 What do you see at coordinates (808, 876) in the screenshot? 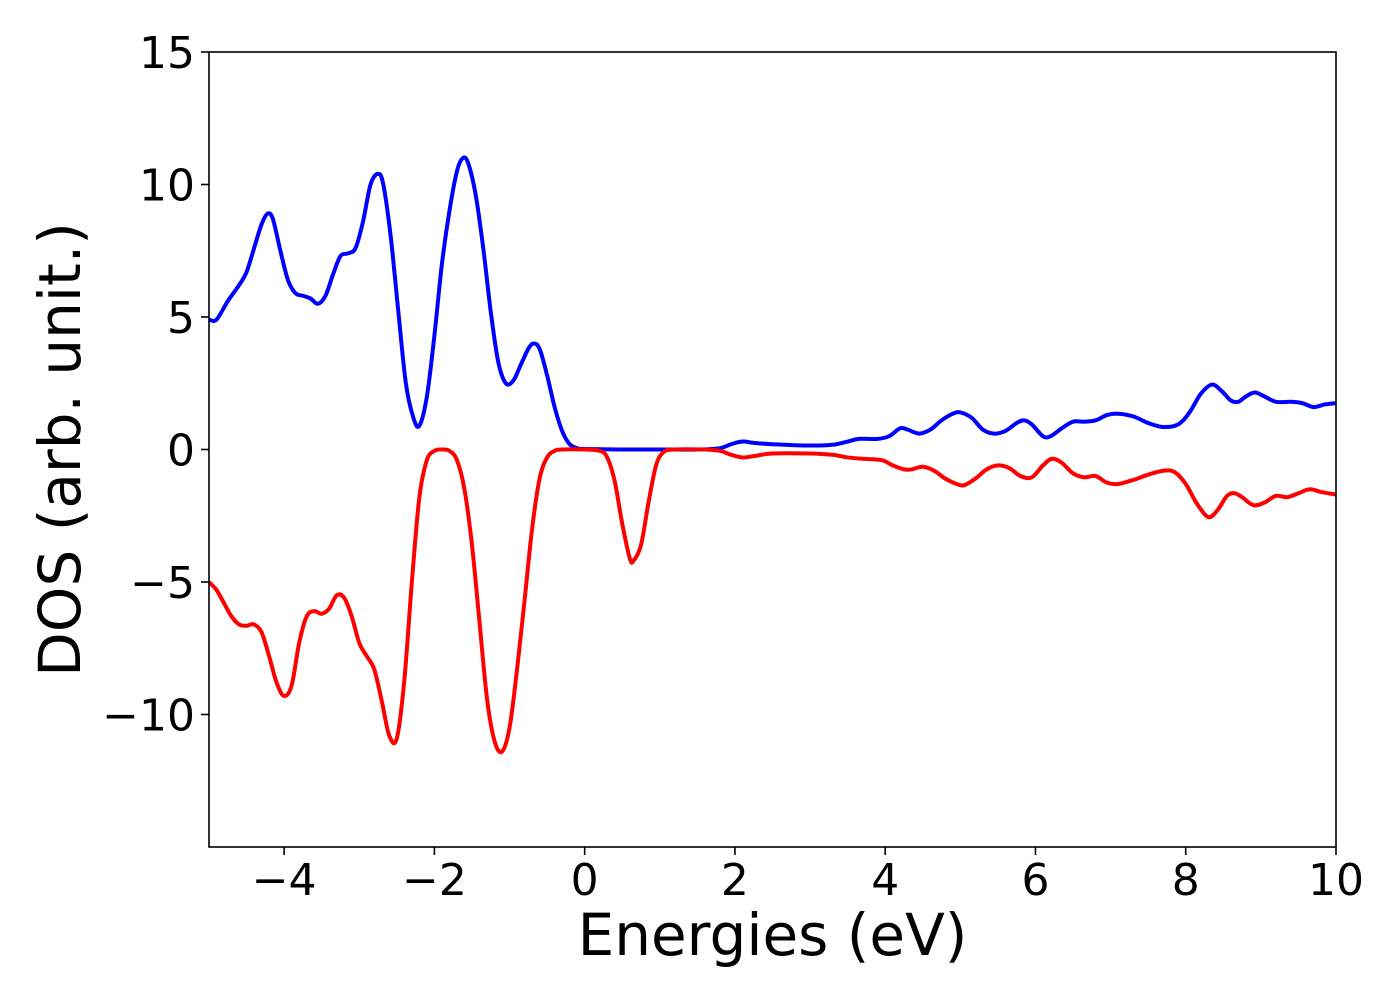
I see `x-axis: −4 −2 0 2 4 6 8 10` at bounding box center [808, 876].